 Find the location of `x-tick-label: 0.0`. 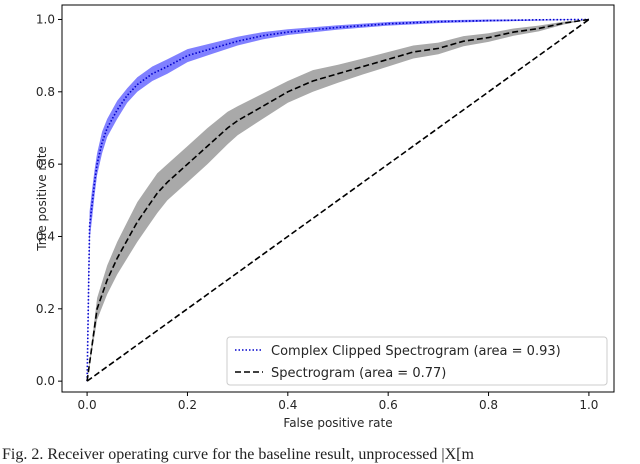

x-tick-label: 0.0 is located at coordinates (87, 405).